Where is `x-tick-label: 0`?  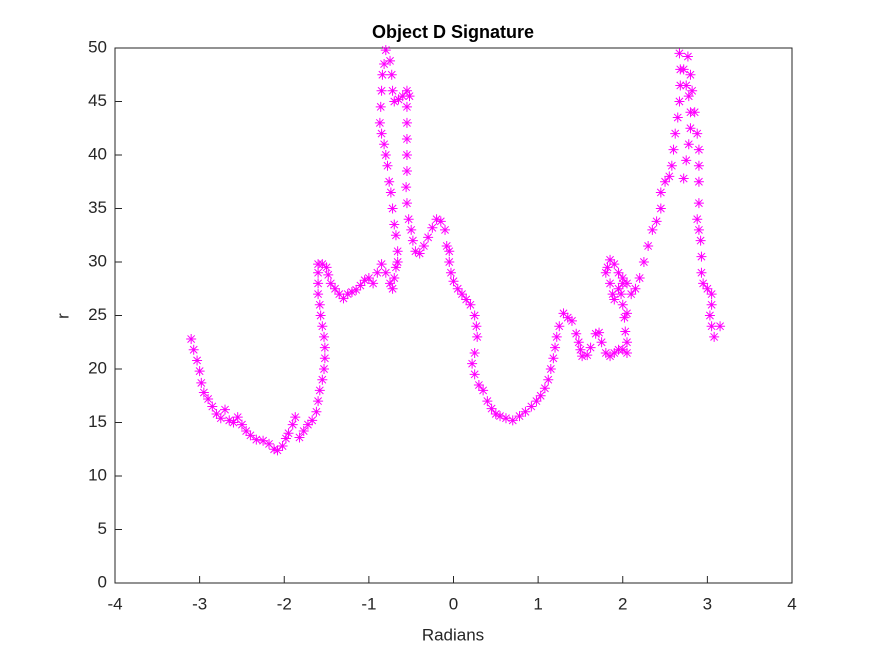 x-tick-label: 0 is located at coordinates (453, 603).